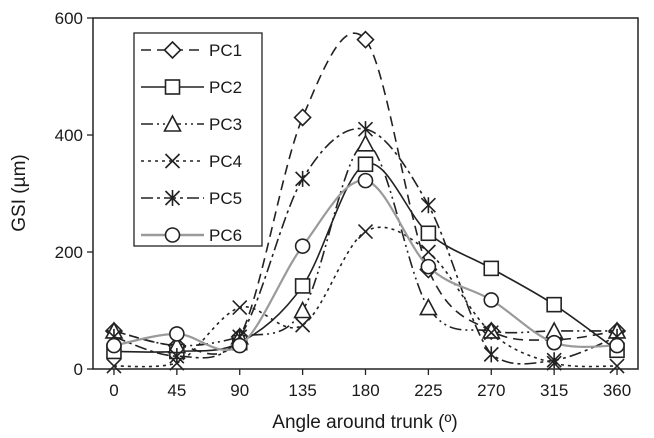  Describe the element at coordinates (225, 235) in the screenshot. I see `legend-label-pc6: PC6` at that location.